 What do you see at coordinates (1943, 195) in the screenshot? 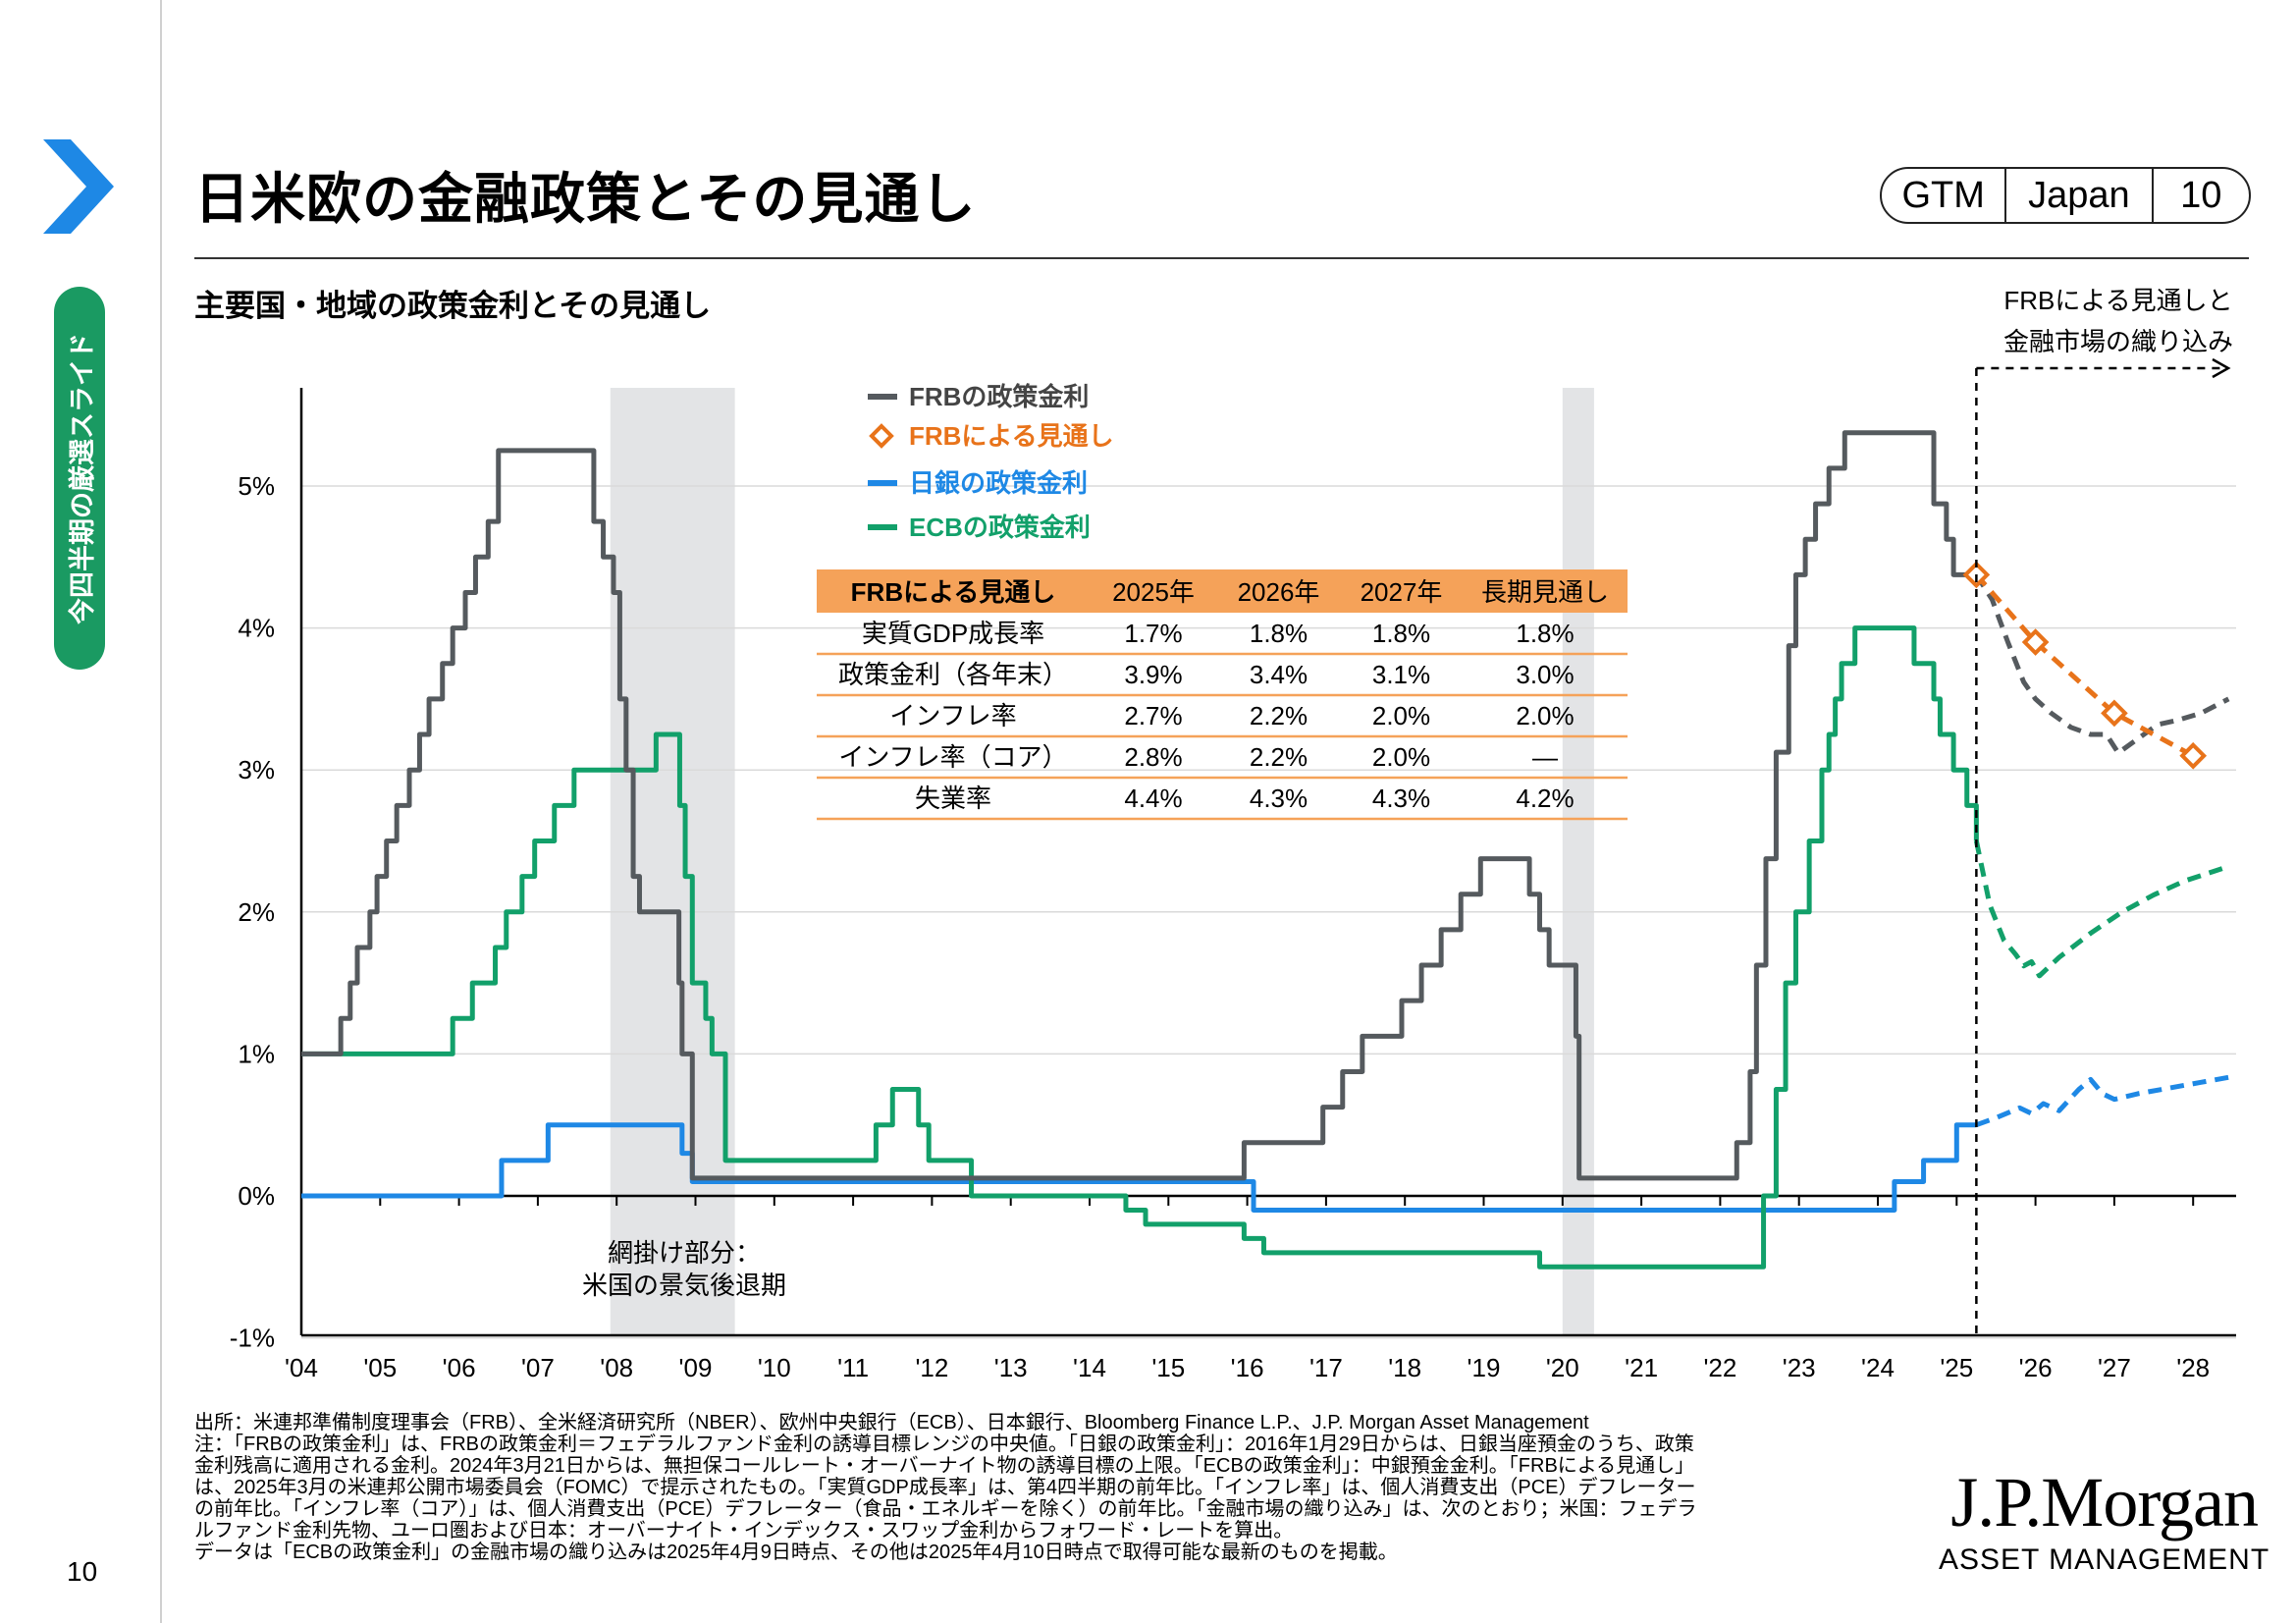
I see `badge-gtm: GTM` at bounding box center [1943, 195].